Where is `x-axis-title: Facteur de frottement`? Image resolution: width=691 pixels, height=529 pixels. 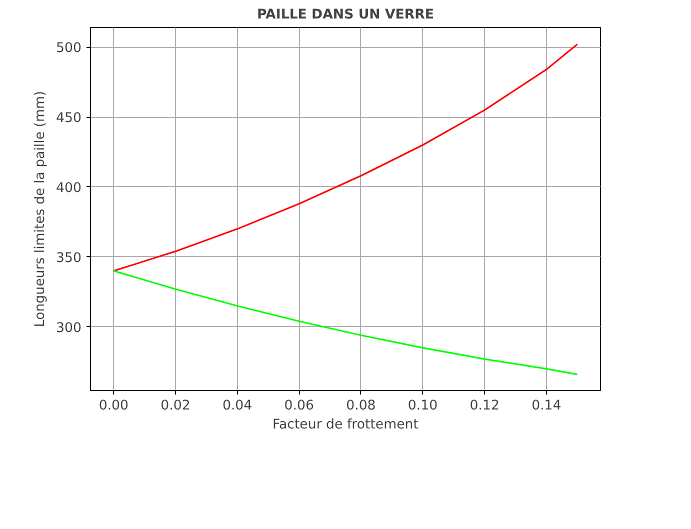
x-axis-title: Facteur de frottement is located at coordinates (345, 425).